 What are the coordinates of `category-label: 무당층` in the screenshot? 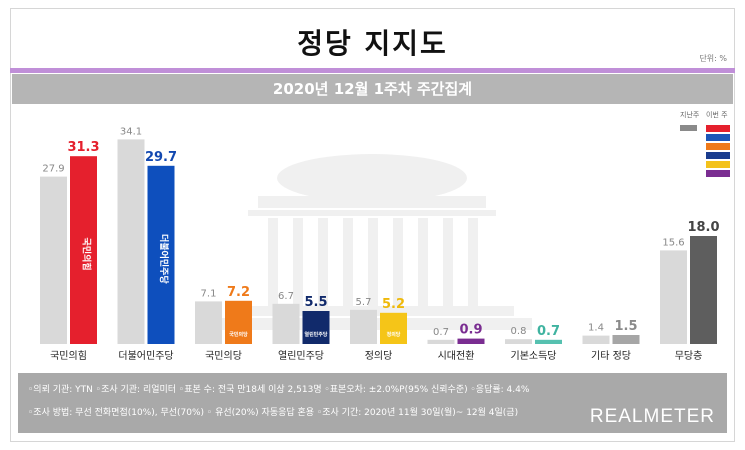 It's located at (689, 356).